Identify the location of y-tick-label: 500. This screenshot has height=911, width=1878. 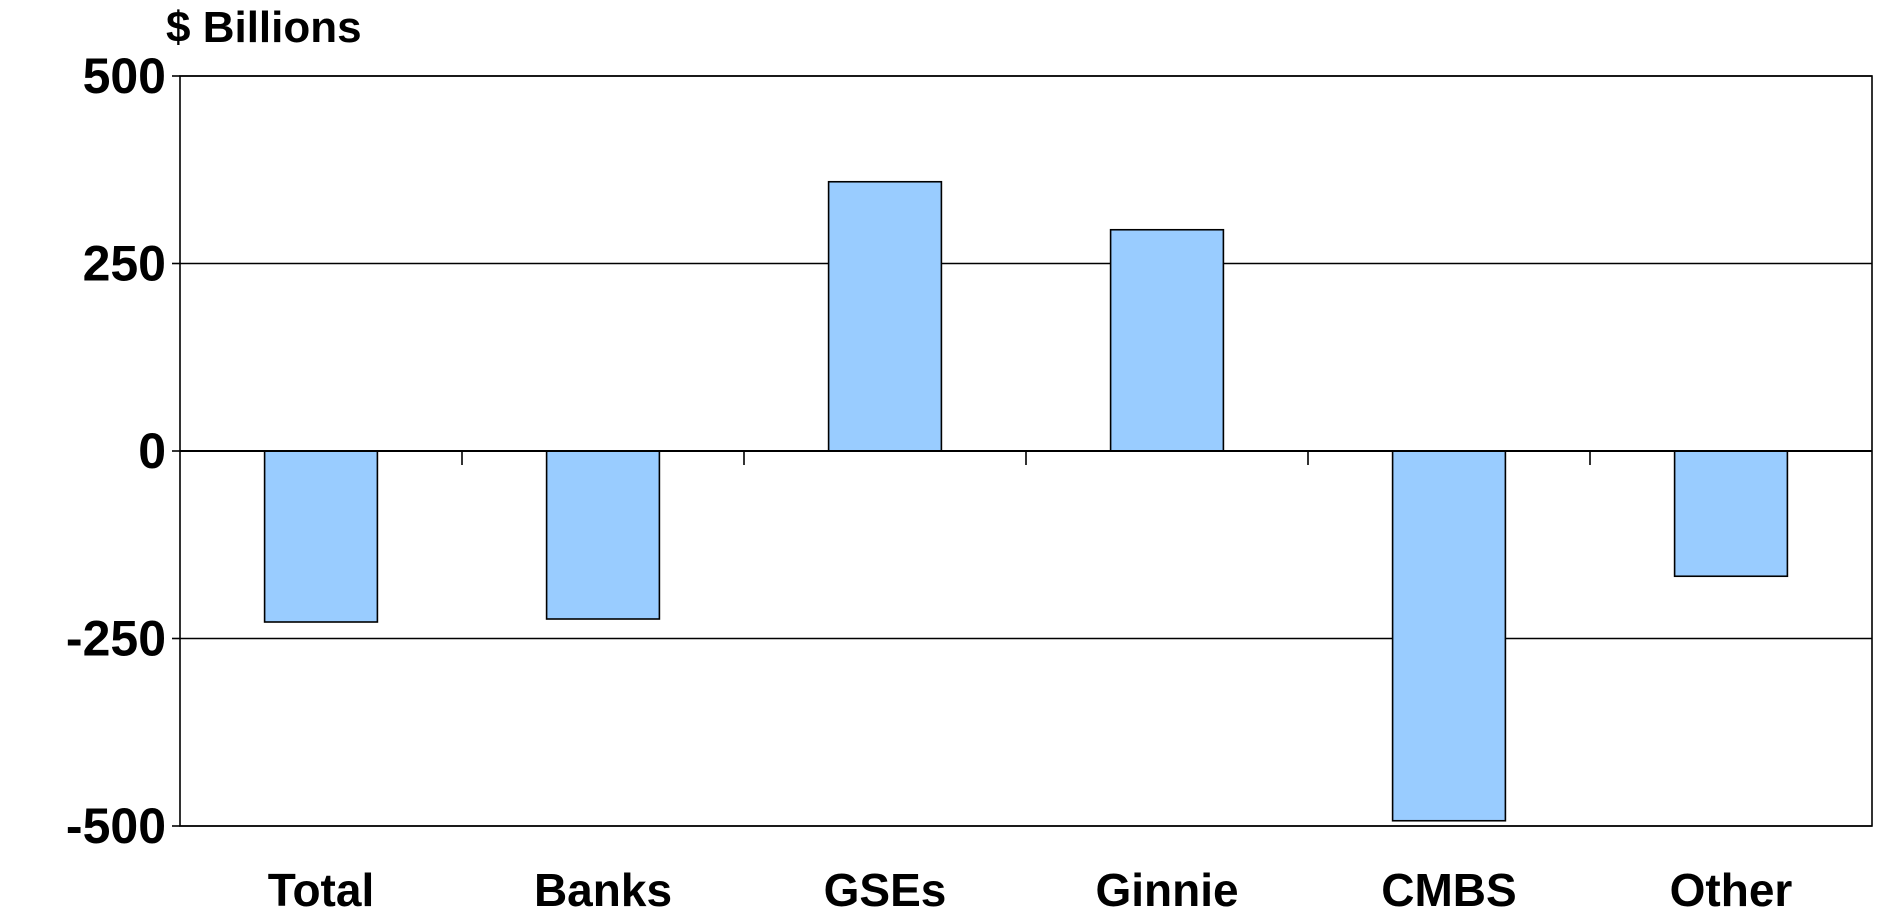
(124, 76).